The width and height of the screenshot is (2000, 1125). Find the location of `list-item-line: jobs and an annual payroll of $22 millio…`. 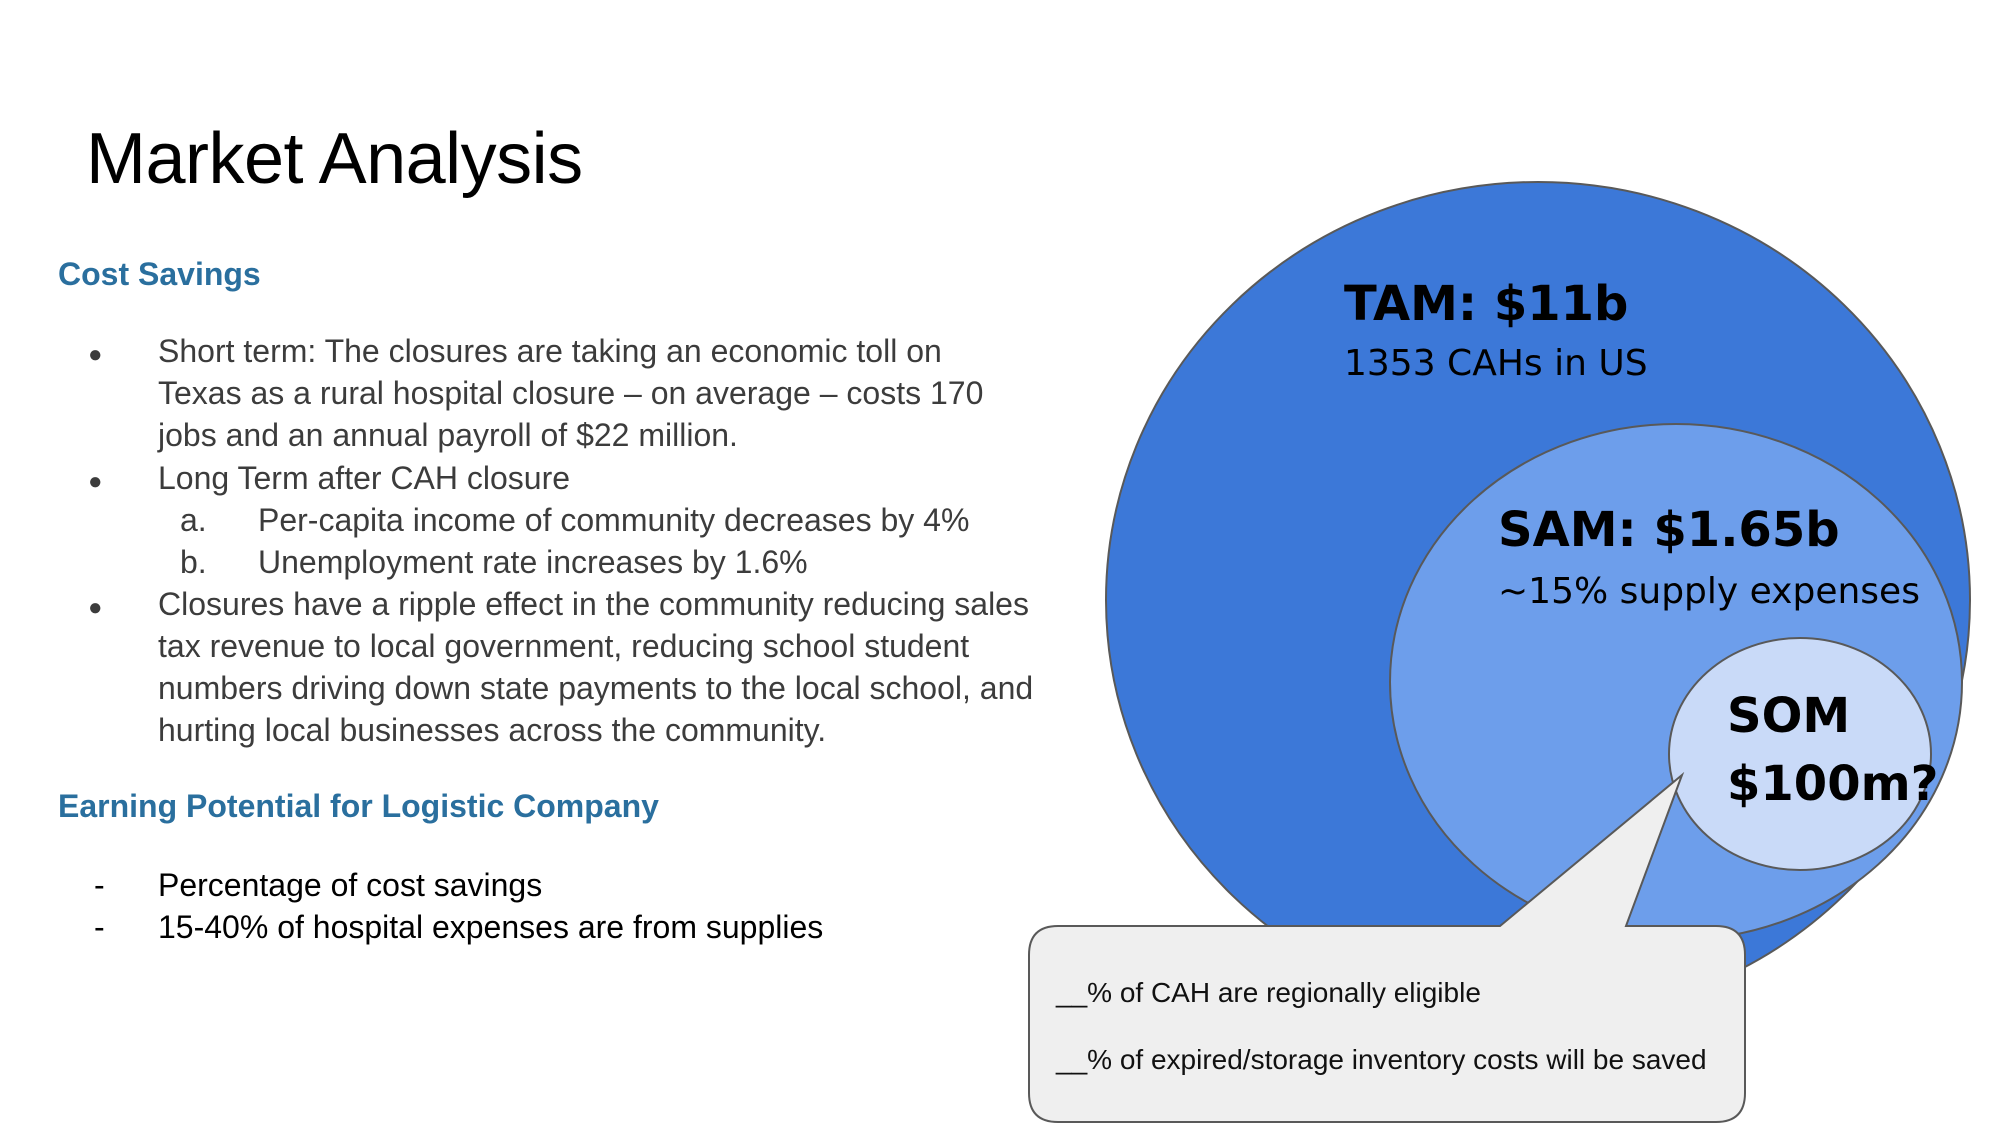

list-item-line: jobs and an annual payroll of $22 millio… is located at coordinates (448, 435).